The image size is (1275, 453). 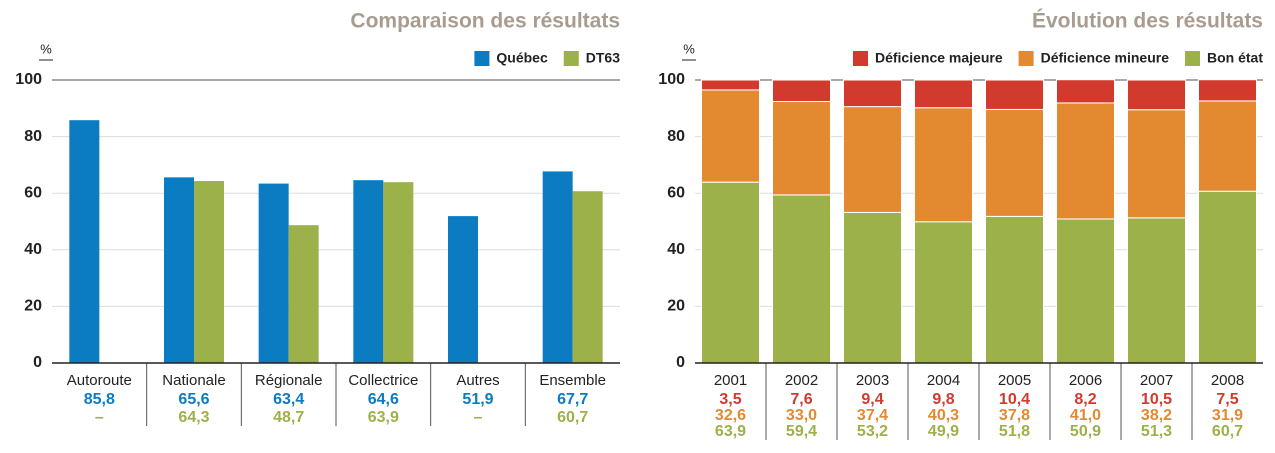 What do you see at coordinates (872, 380) in the screenshot?
I see `x-tick-label: 2003` at bounding box center [872, 380].